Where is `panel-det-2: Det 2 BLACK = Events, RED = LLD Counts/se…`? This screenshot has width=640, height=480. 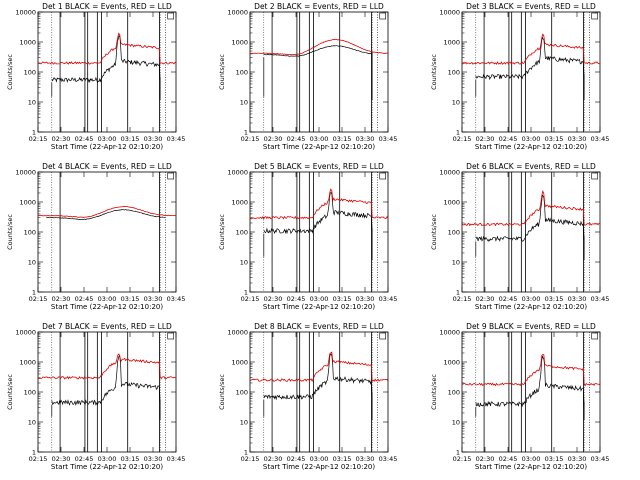 panel-det-2: Det 2 BLACK = Events, RED = LLD Counts/se… is located at coordinates (307, 76).